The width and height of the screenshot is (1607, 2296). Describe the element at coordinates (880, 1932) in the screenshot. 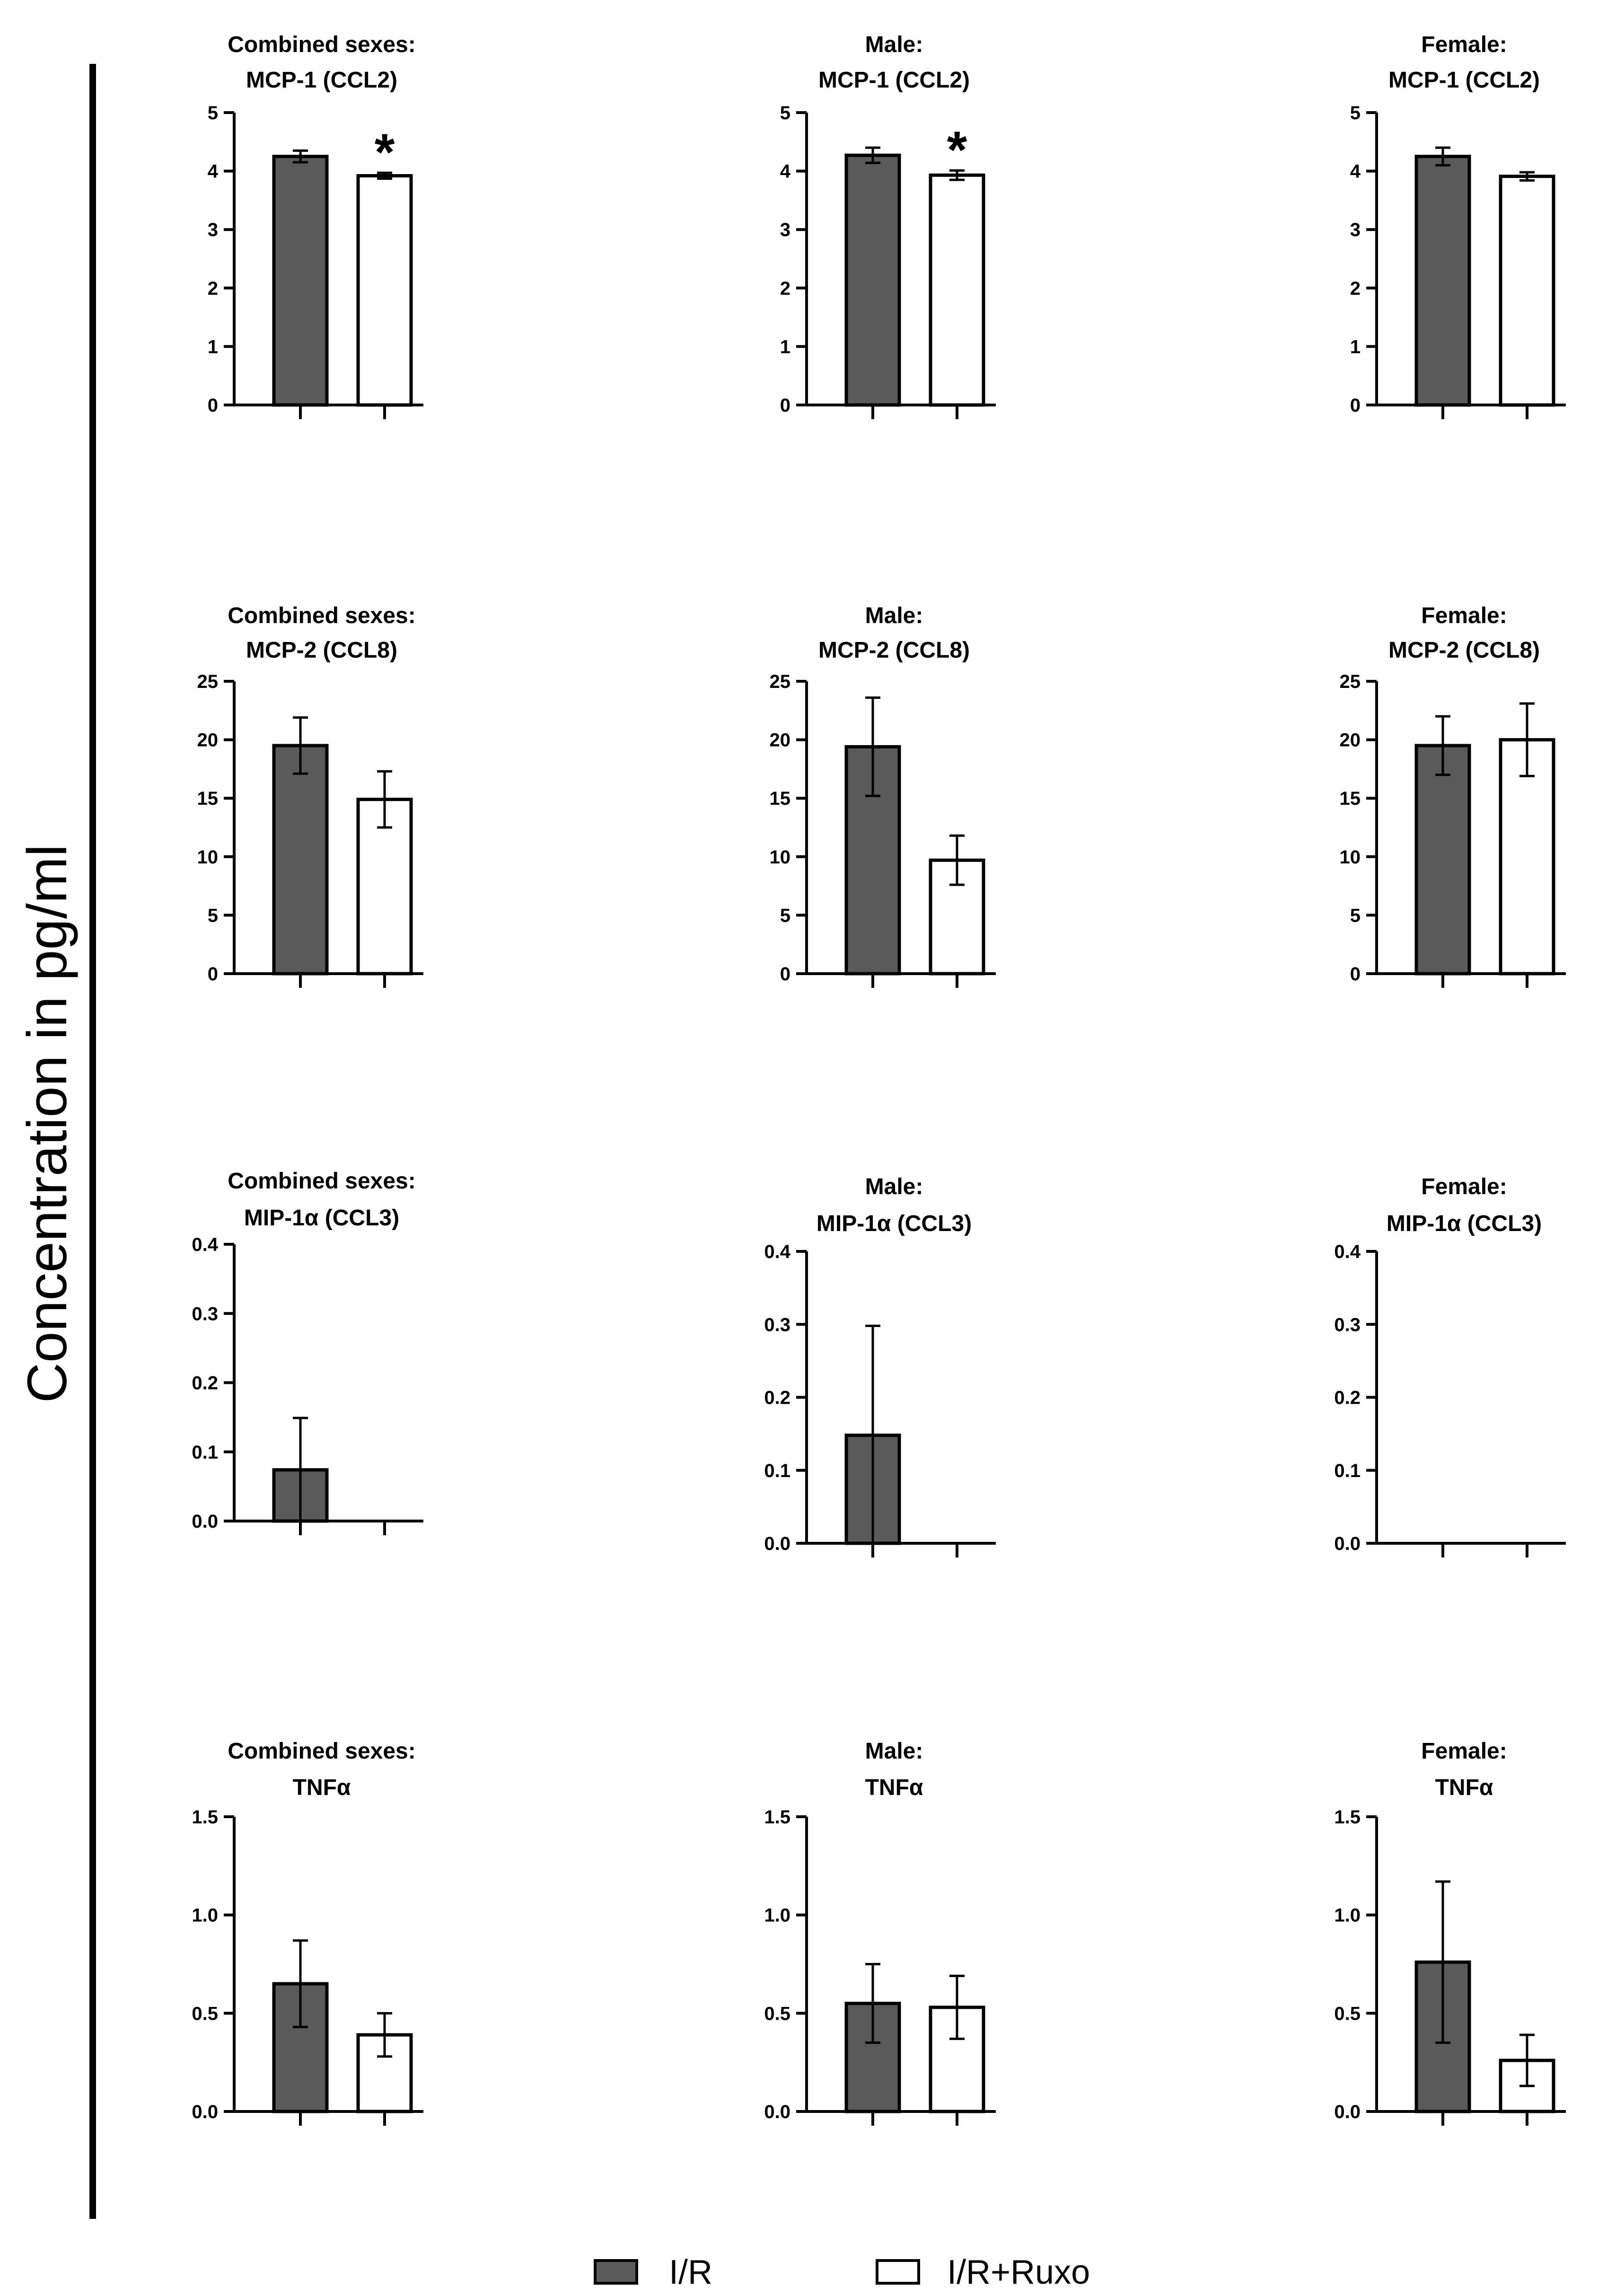

I see `chart-panel: Male: TNFα 0.0 0.5 1.0 1.5` at that location.